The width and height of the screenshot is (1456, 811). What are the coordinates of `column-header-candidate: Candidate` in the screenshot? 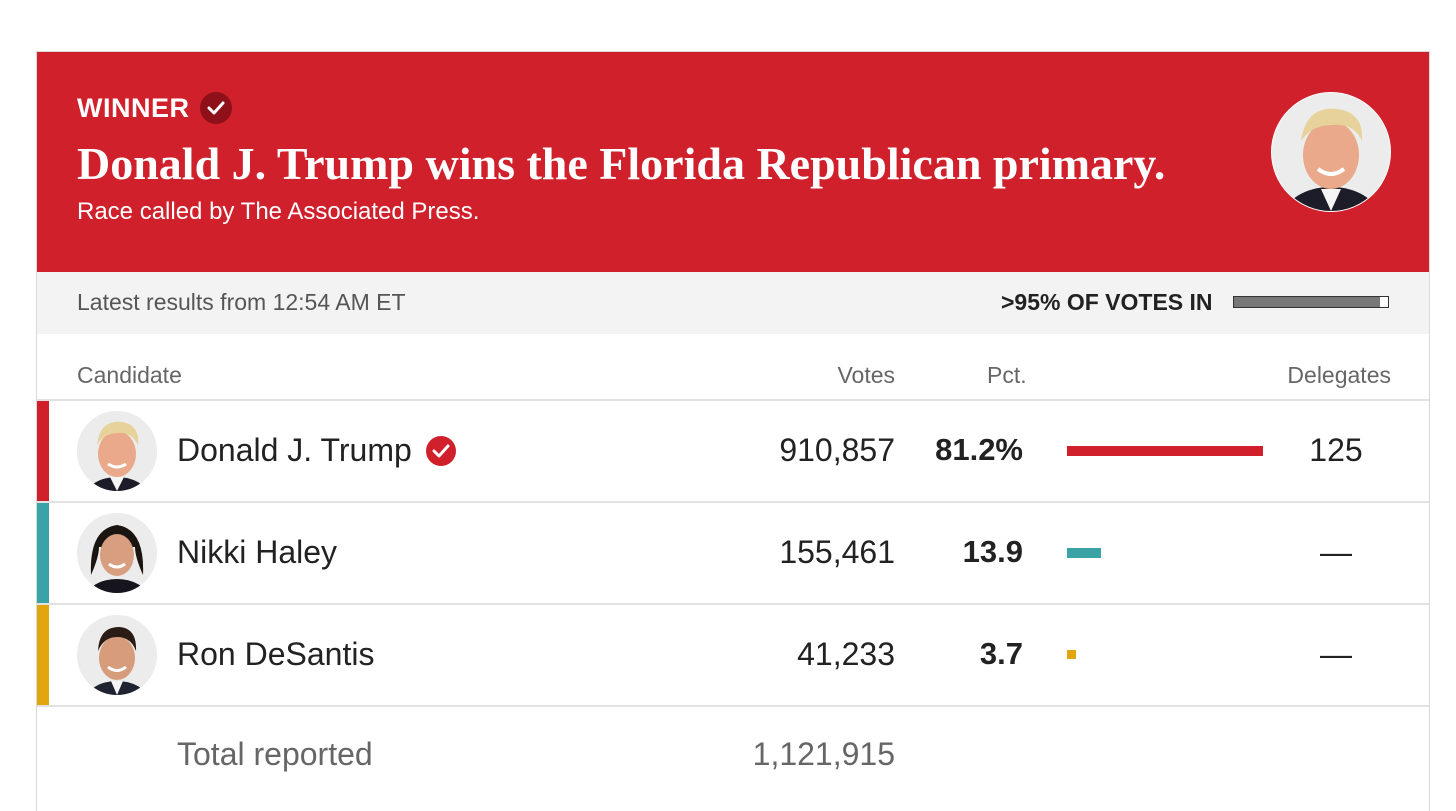 It's located at (129, 375).